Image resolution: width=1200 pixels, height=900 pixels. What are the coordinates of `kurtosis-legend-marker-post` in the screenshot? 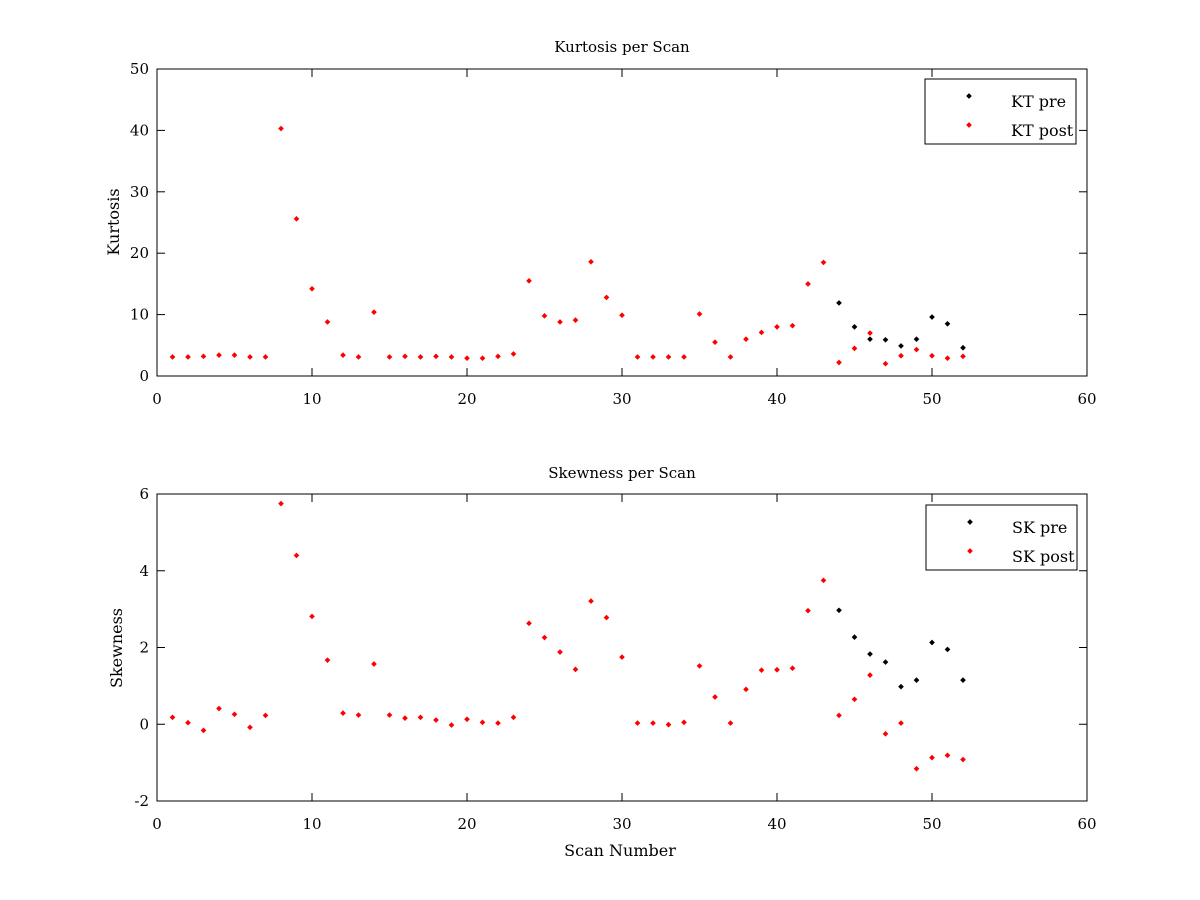 It's located at (969, 125).